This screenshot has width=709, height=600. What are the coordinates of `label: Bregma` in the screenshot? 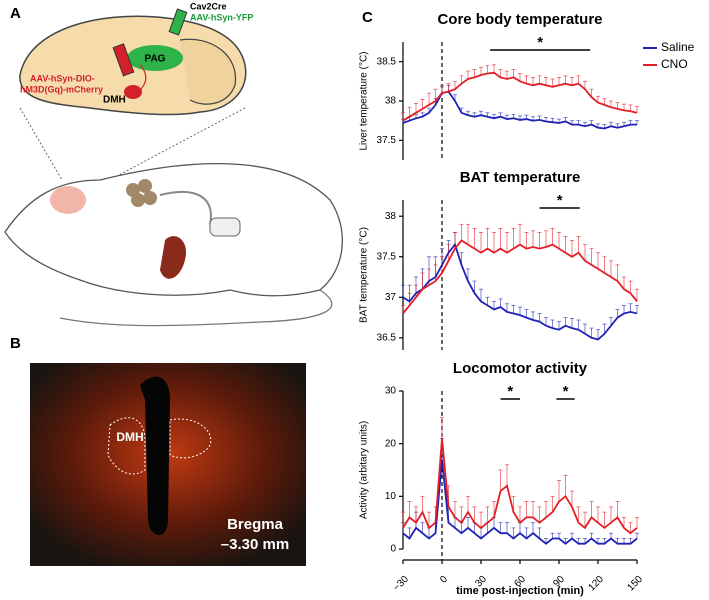 It's located at (255, 524).